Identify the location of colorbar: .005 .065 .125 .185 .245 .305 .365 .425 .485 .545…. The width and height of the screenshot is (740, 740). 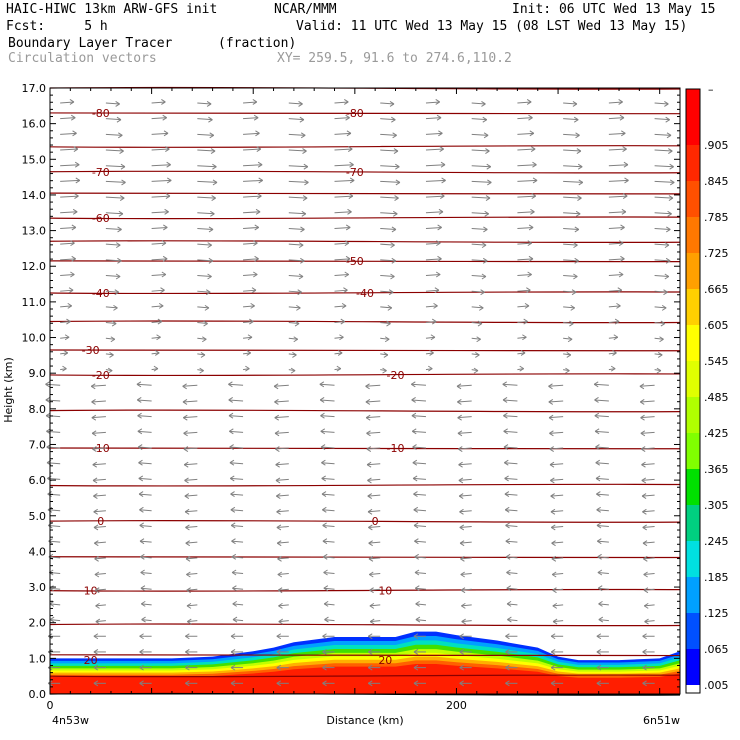
(707, 388).